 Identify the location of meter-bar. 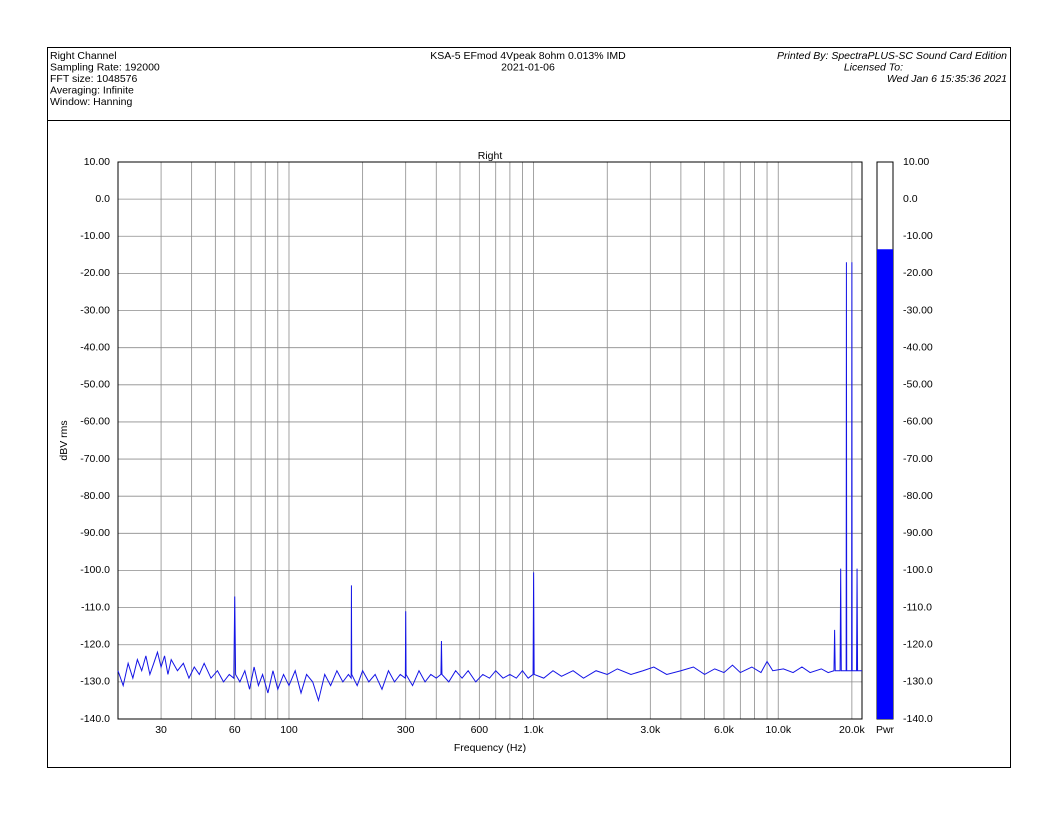
(885, 484).